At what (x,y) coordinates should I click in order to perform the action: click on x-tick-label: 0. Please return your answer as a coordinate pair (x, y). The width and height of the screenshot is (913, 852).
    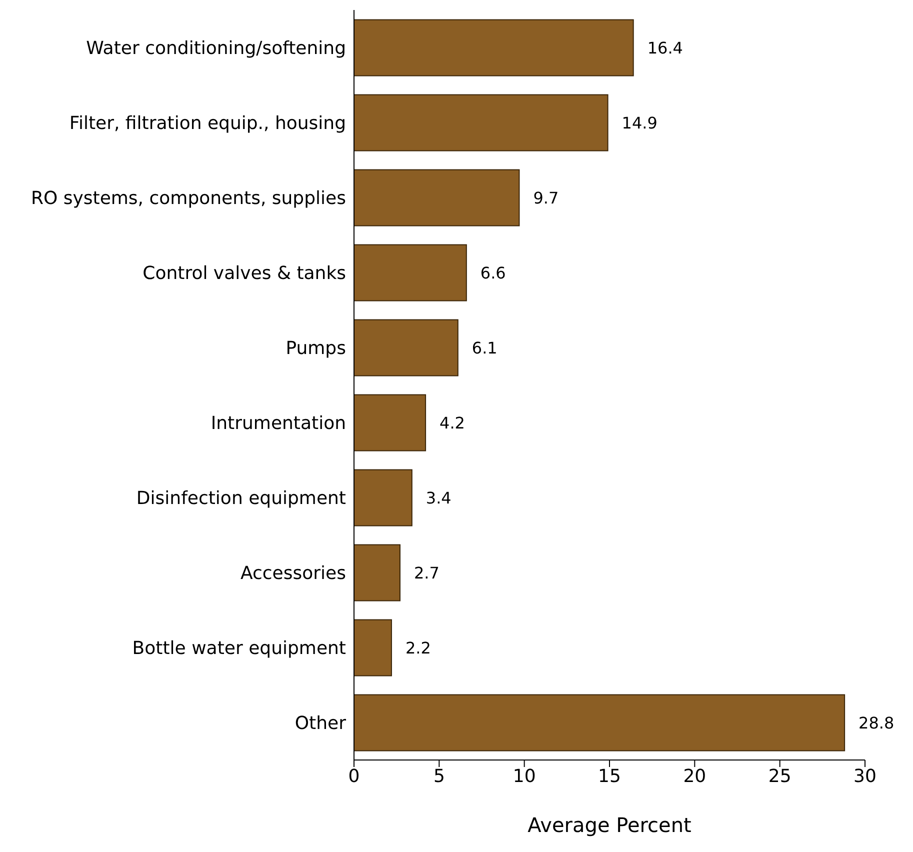
    Looking at the image, I should click on (354, 776).